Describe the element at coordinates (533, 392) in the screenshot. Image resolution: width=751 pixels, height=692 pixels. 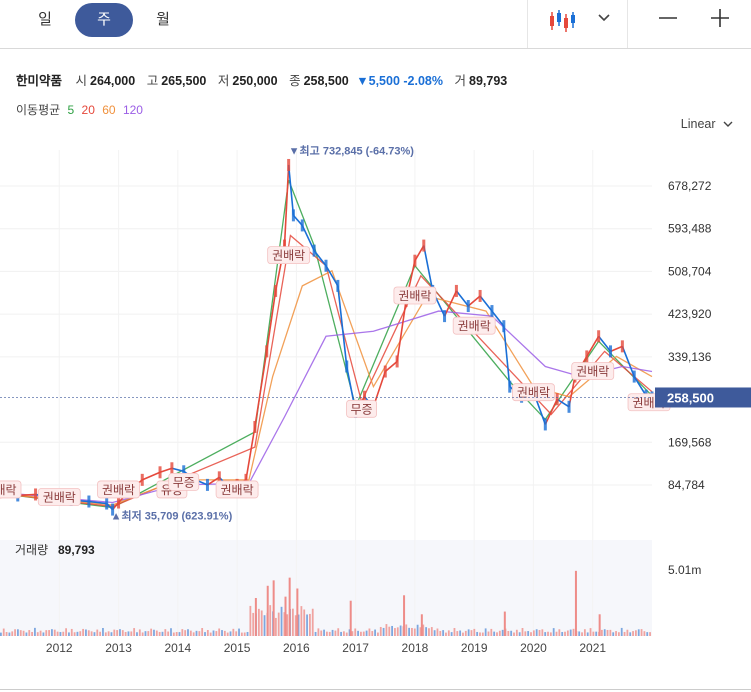
I see `event-marker-box` at that location.